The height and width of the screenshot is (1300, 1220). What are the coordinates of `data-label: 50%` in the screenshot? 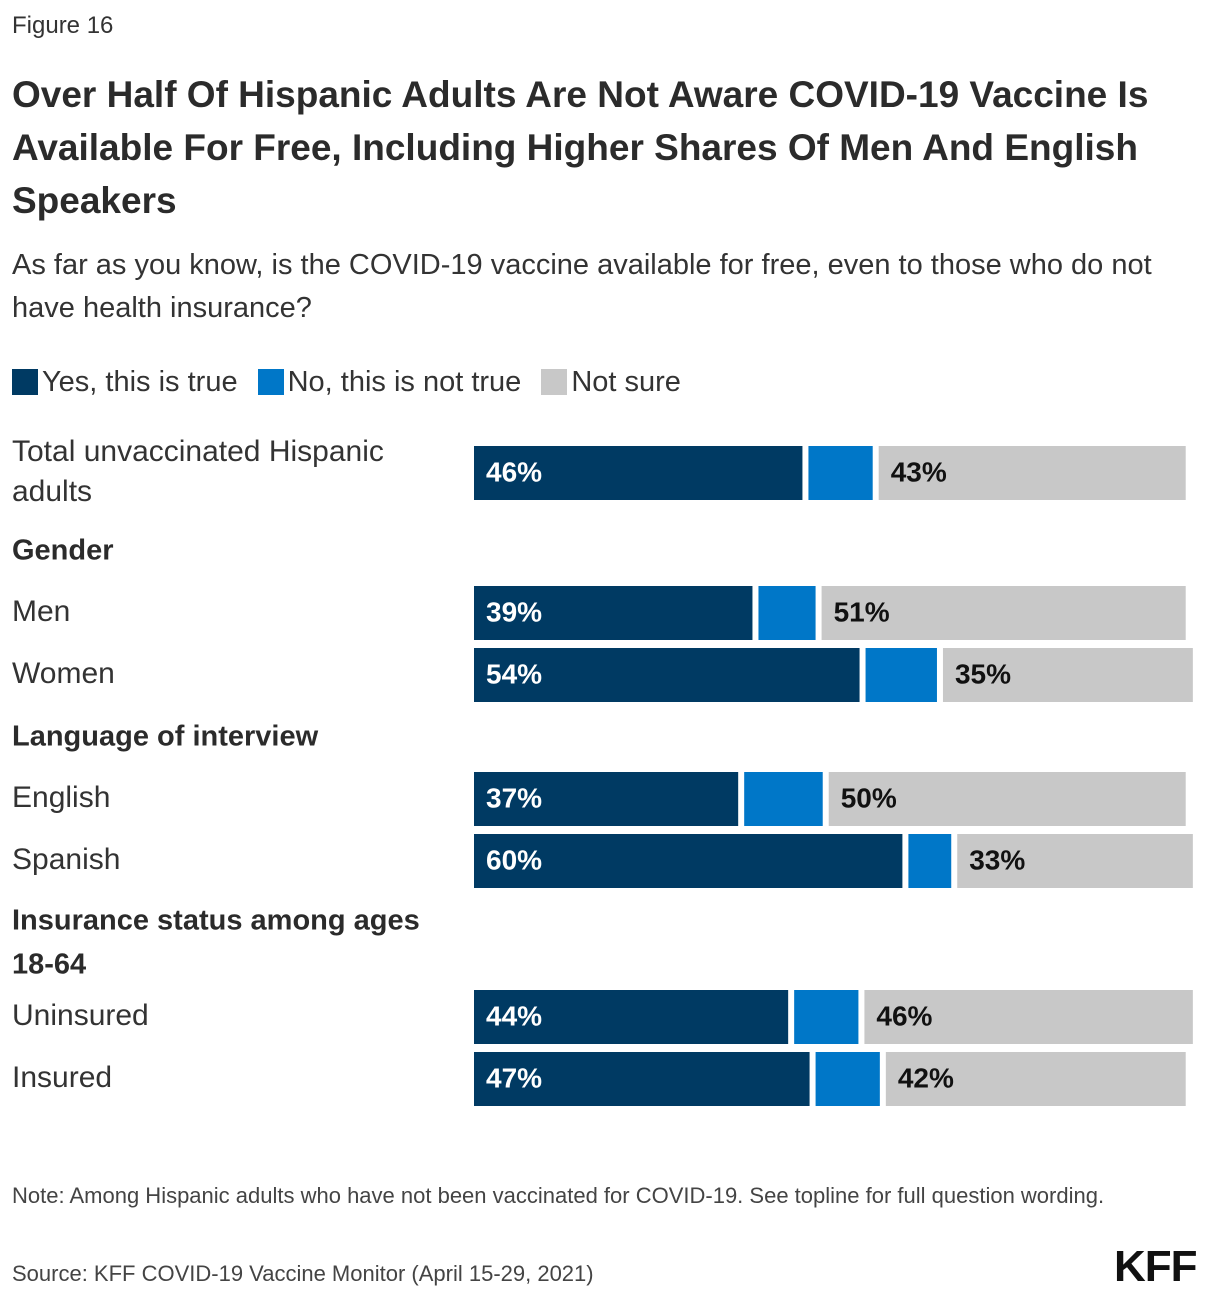 It's located at (869, 797).